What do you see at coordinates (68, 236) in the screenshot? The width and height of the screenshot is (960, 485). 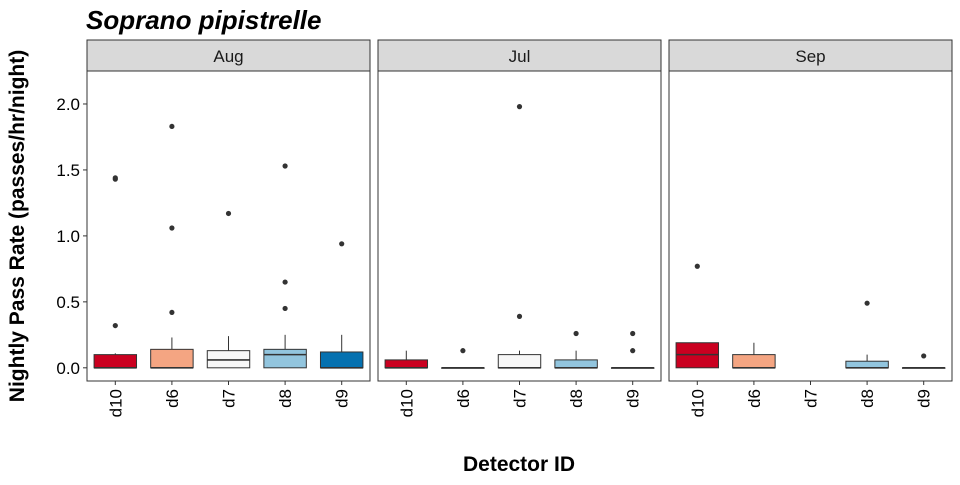 I see `y-tick-label: 1.0` at bounding box center [68, 236].